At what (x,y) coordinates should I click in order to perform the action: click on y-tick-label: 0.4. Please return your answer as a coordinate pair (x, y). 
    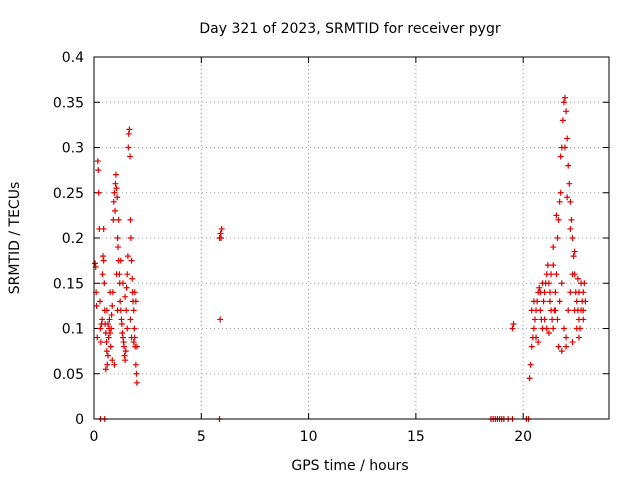
    Looking at the image, I should click on (73, 58).